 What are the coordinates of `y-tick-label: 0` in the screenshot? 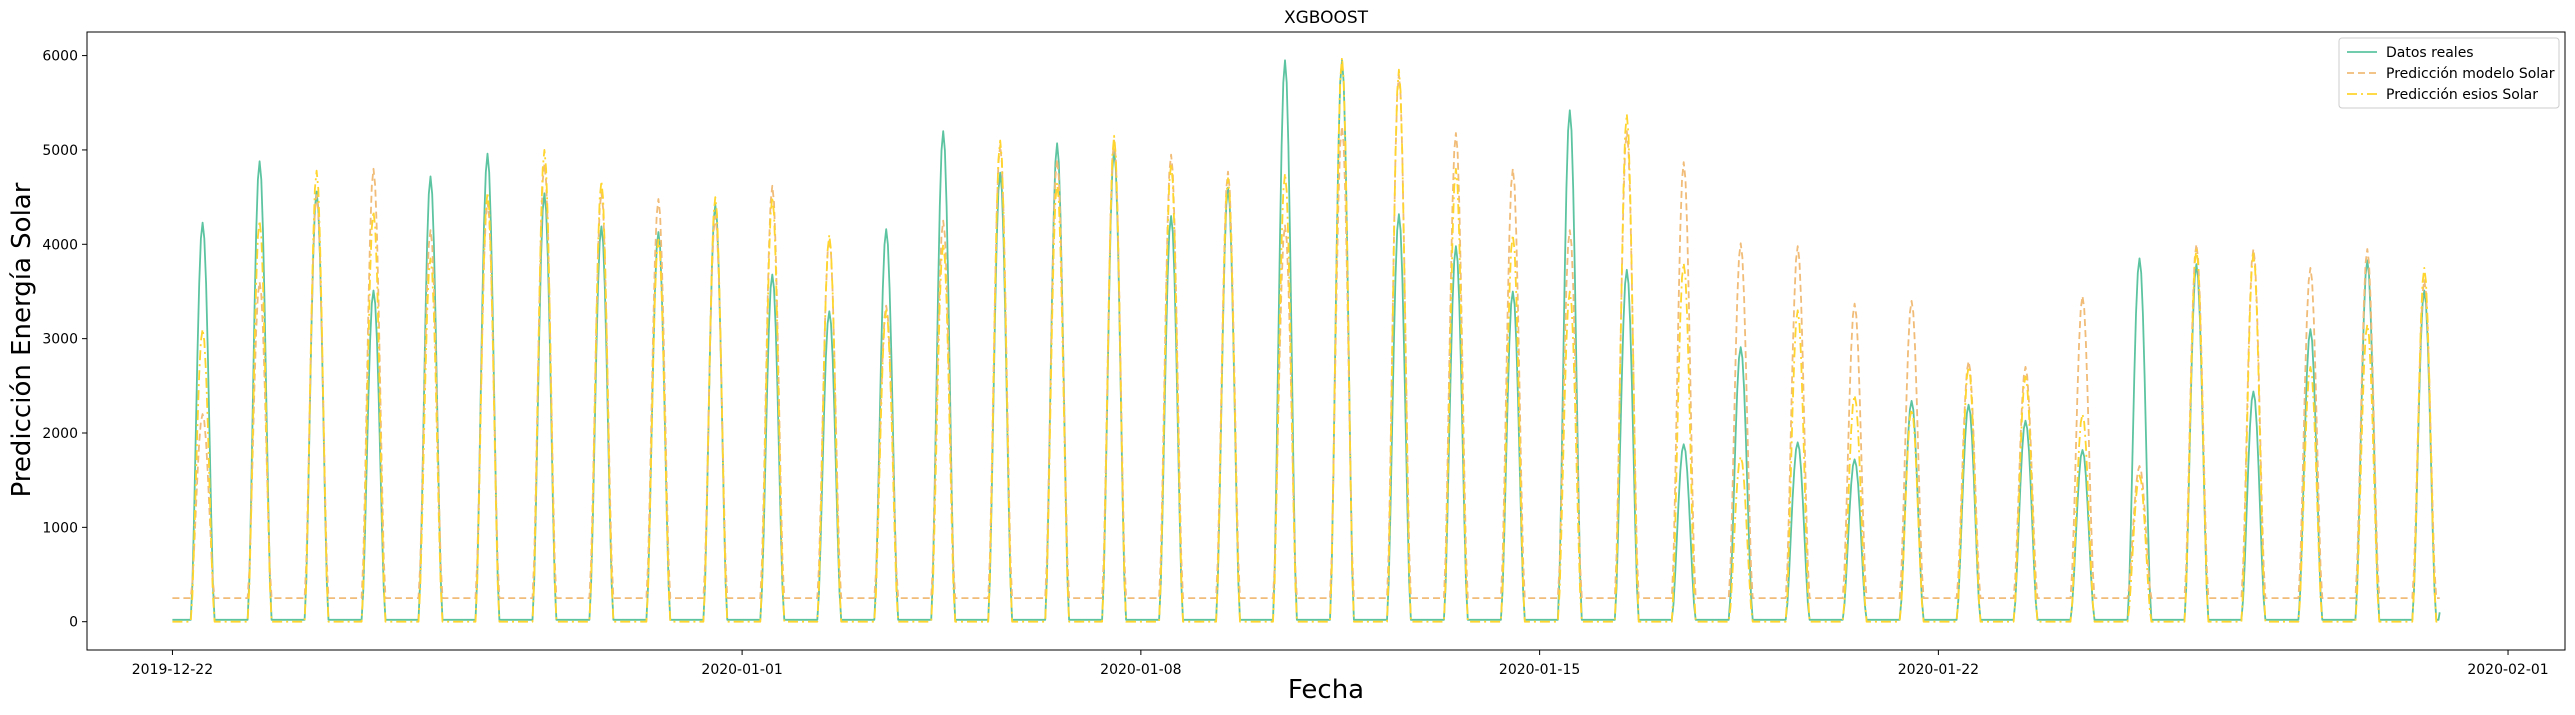 It's located at (73, 623).